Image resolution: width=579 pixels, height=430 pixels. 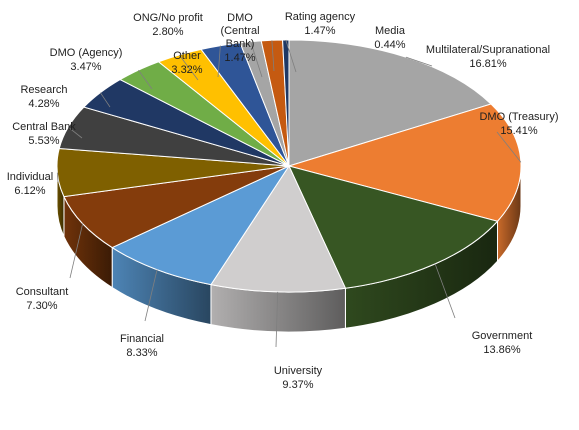 I want to click on value-rating-agency: 1.47%, so click(x=319, y=31).